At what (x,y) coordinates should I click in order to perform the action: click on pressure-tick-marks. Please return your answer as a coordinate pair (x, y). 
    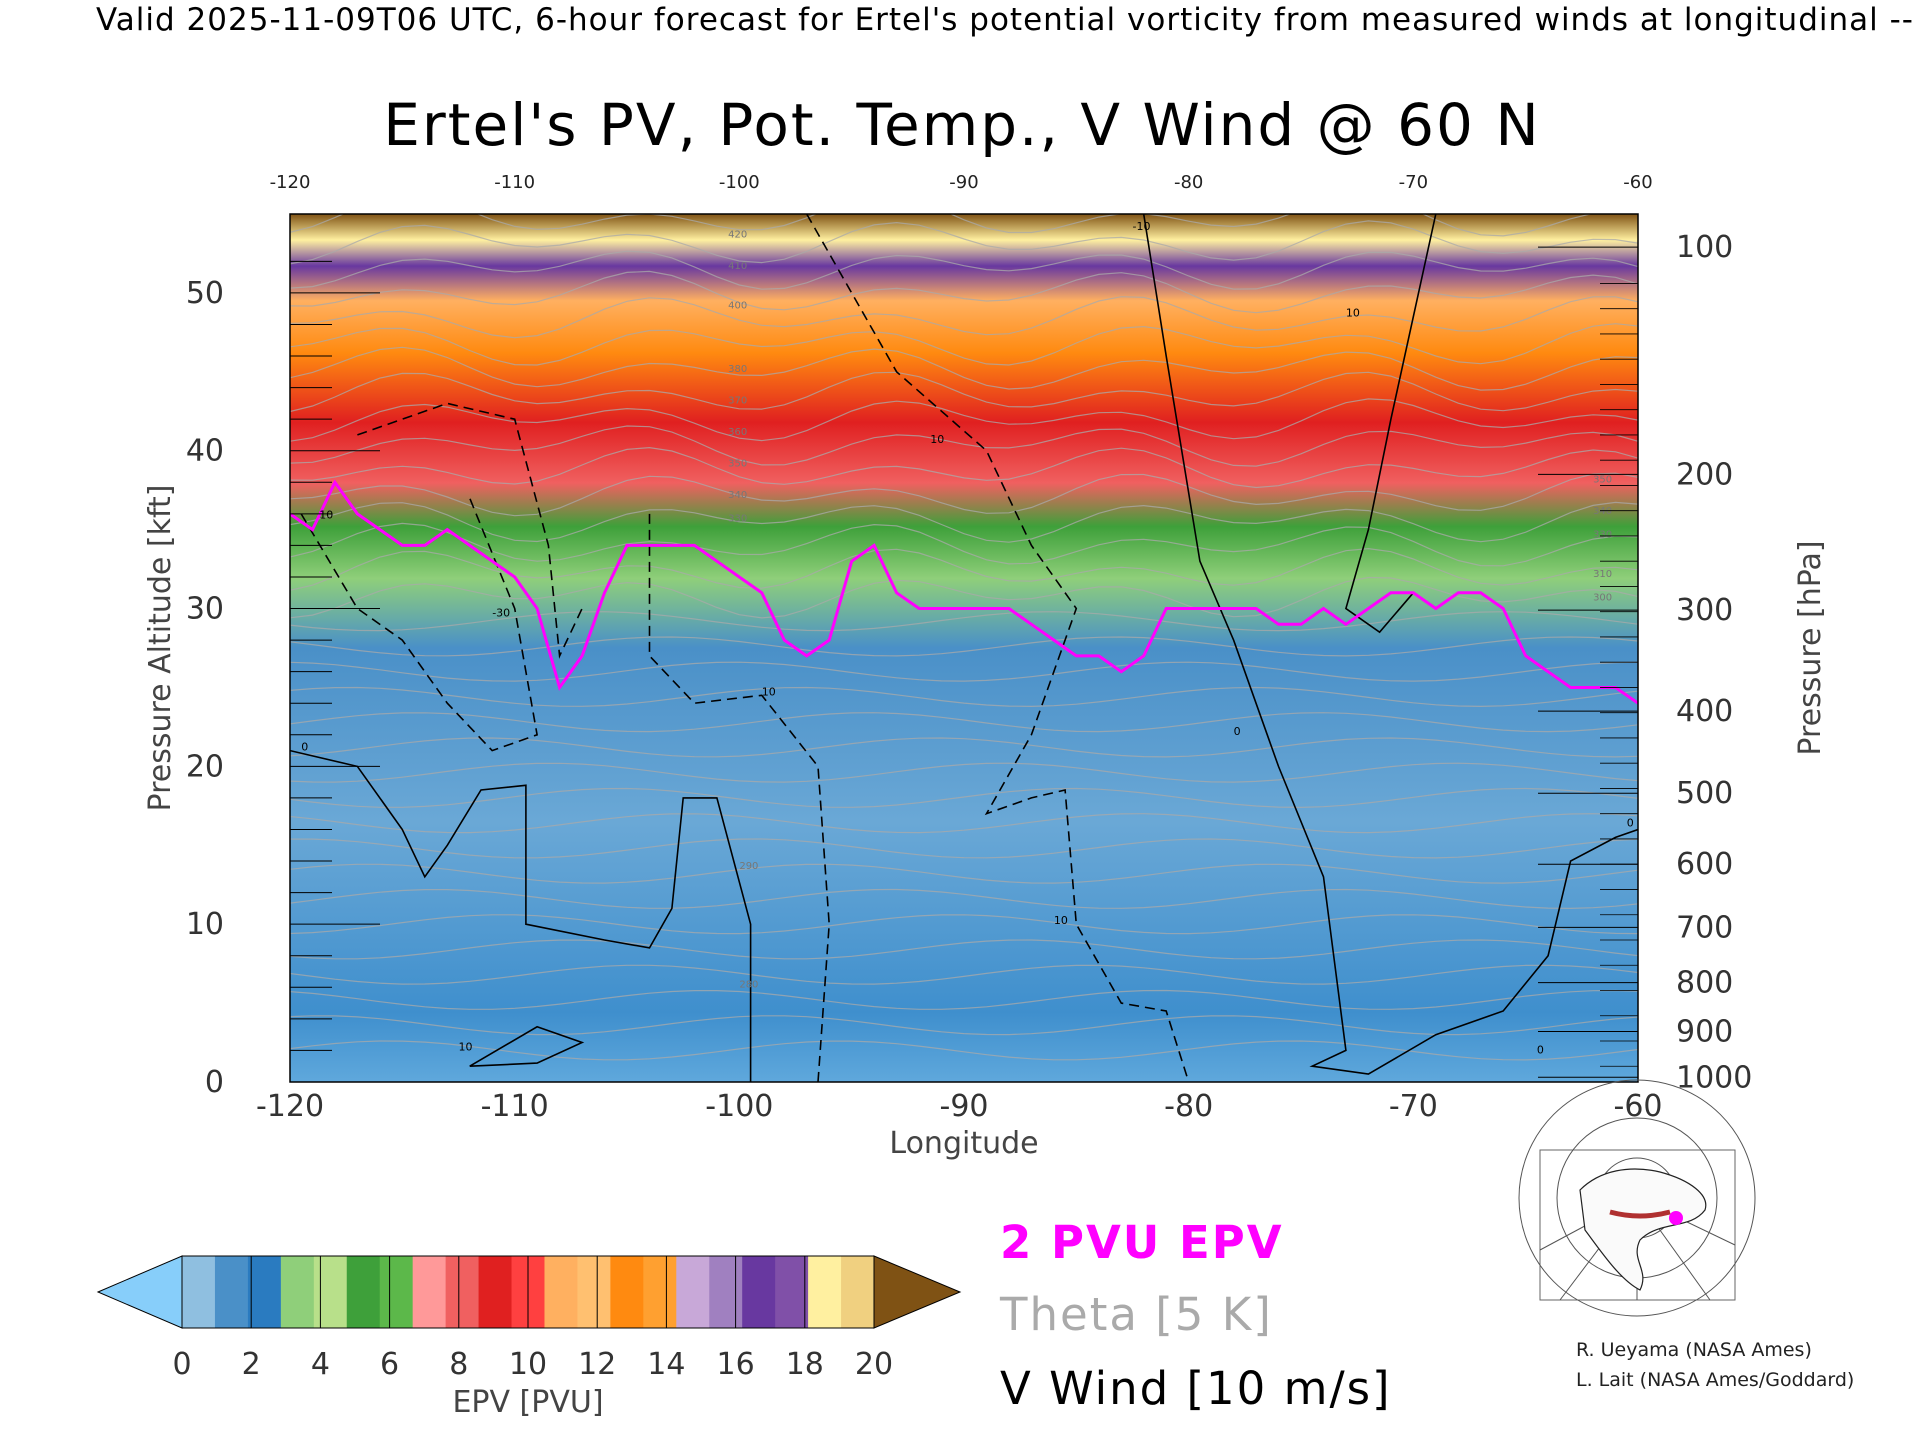
    Looking at the image, I should click on (1588, 662).